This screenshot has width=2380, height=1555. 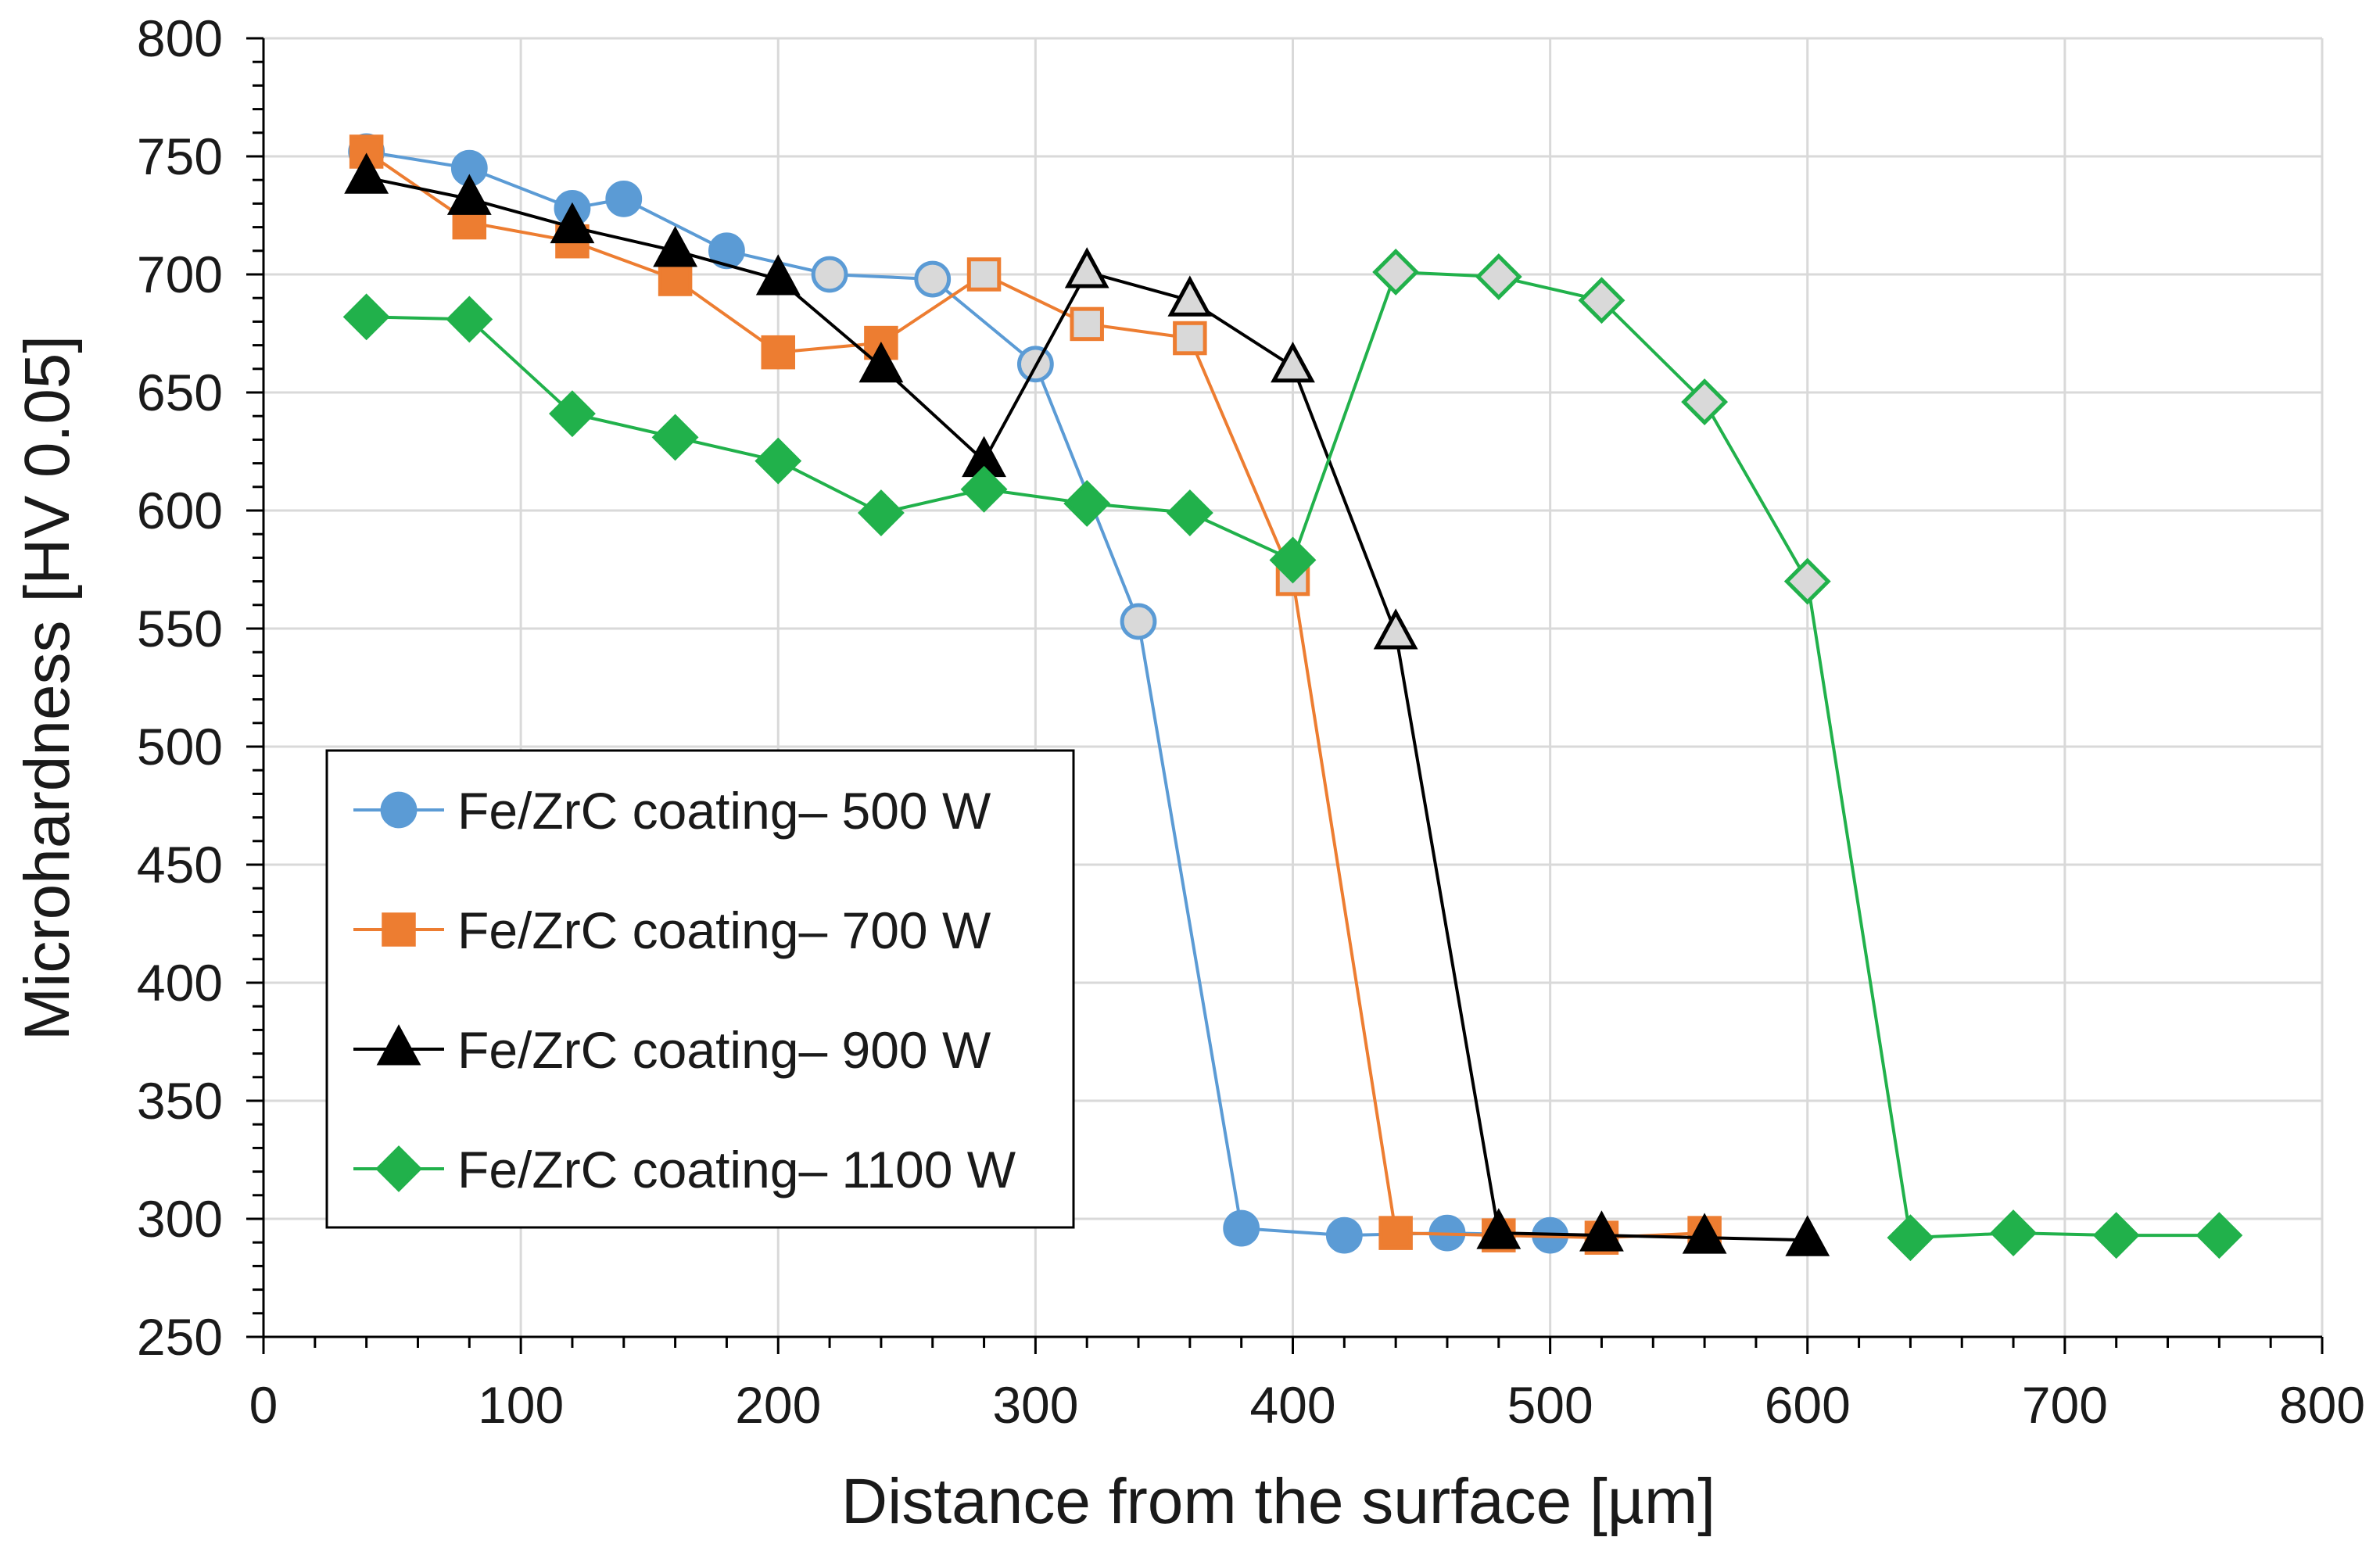 I want to click on y-tick-label: 400, so click(x=180, y=983).